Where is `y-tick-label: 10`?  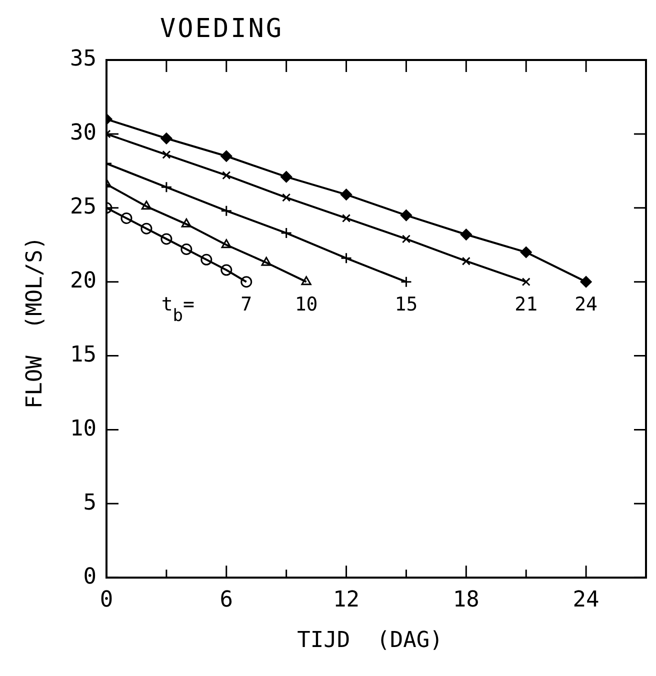 y-tick-label: 10 is located at coordinates (83, 429).